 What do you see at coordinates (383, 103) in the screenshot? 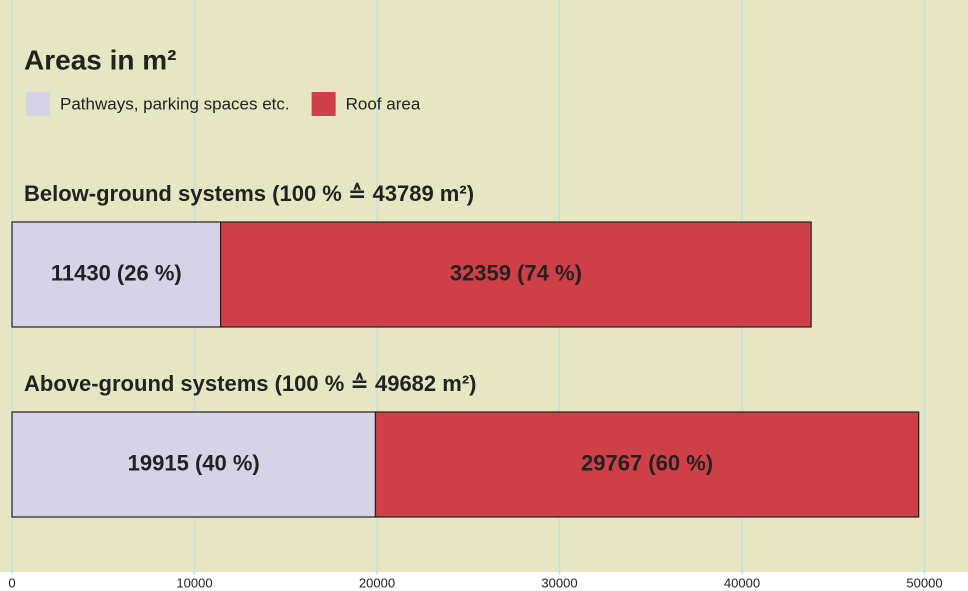
I see `legend-label: Roof area` at bounding box center [383, 103].